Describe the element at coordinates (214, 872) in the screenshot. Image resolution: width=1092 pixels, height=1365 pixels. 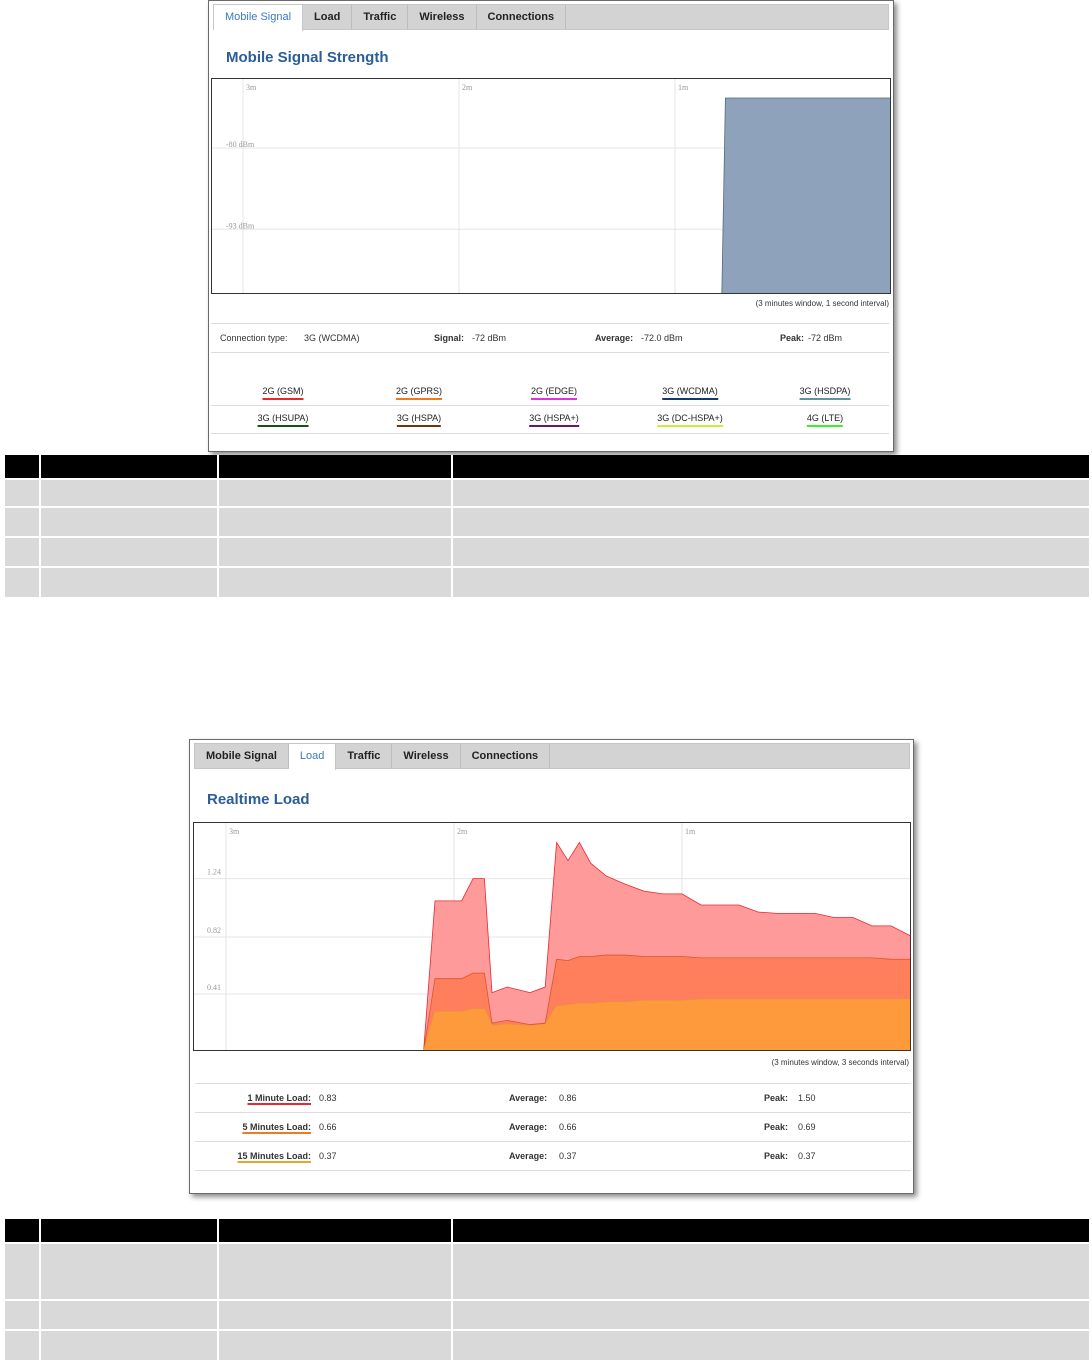
I see `y-tick-label: 1.24` at that location.